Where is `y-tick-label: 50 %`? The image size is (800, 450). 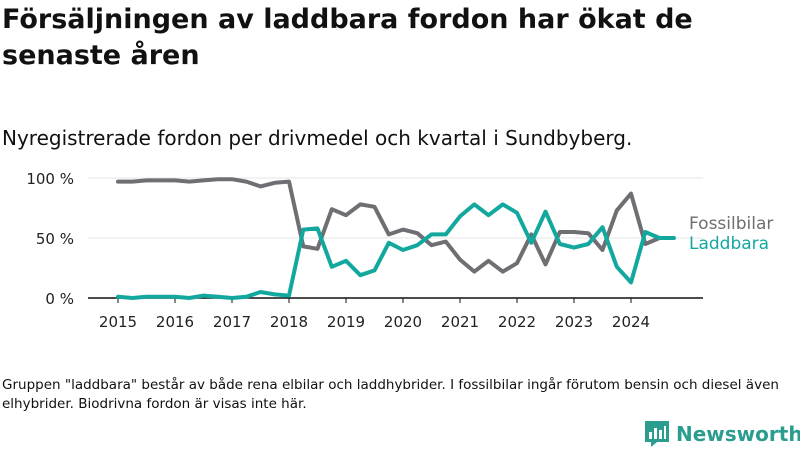
y-tick-label: 50 % is located at coordinates (55, 239).